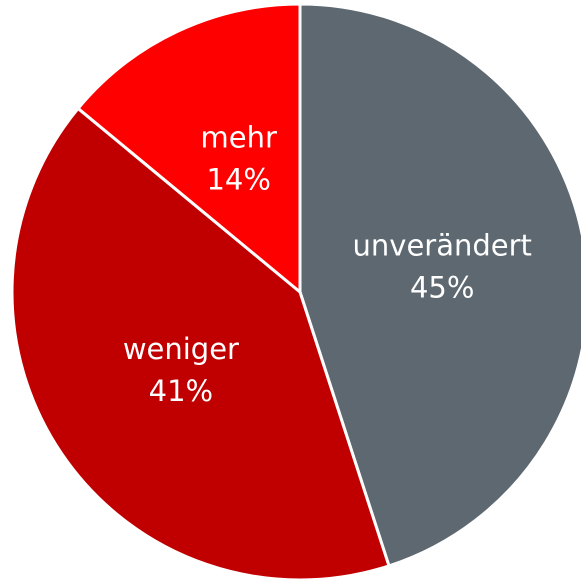 Image resolution: width=581 pixels, height=581 pixels. What do you see at coordinates (238, 138) in the screenshot?
I see `slice-label: mehr` at bounding box center [238, 138].